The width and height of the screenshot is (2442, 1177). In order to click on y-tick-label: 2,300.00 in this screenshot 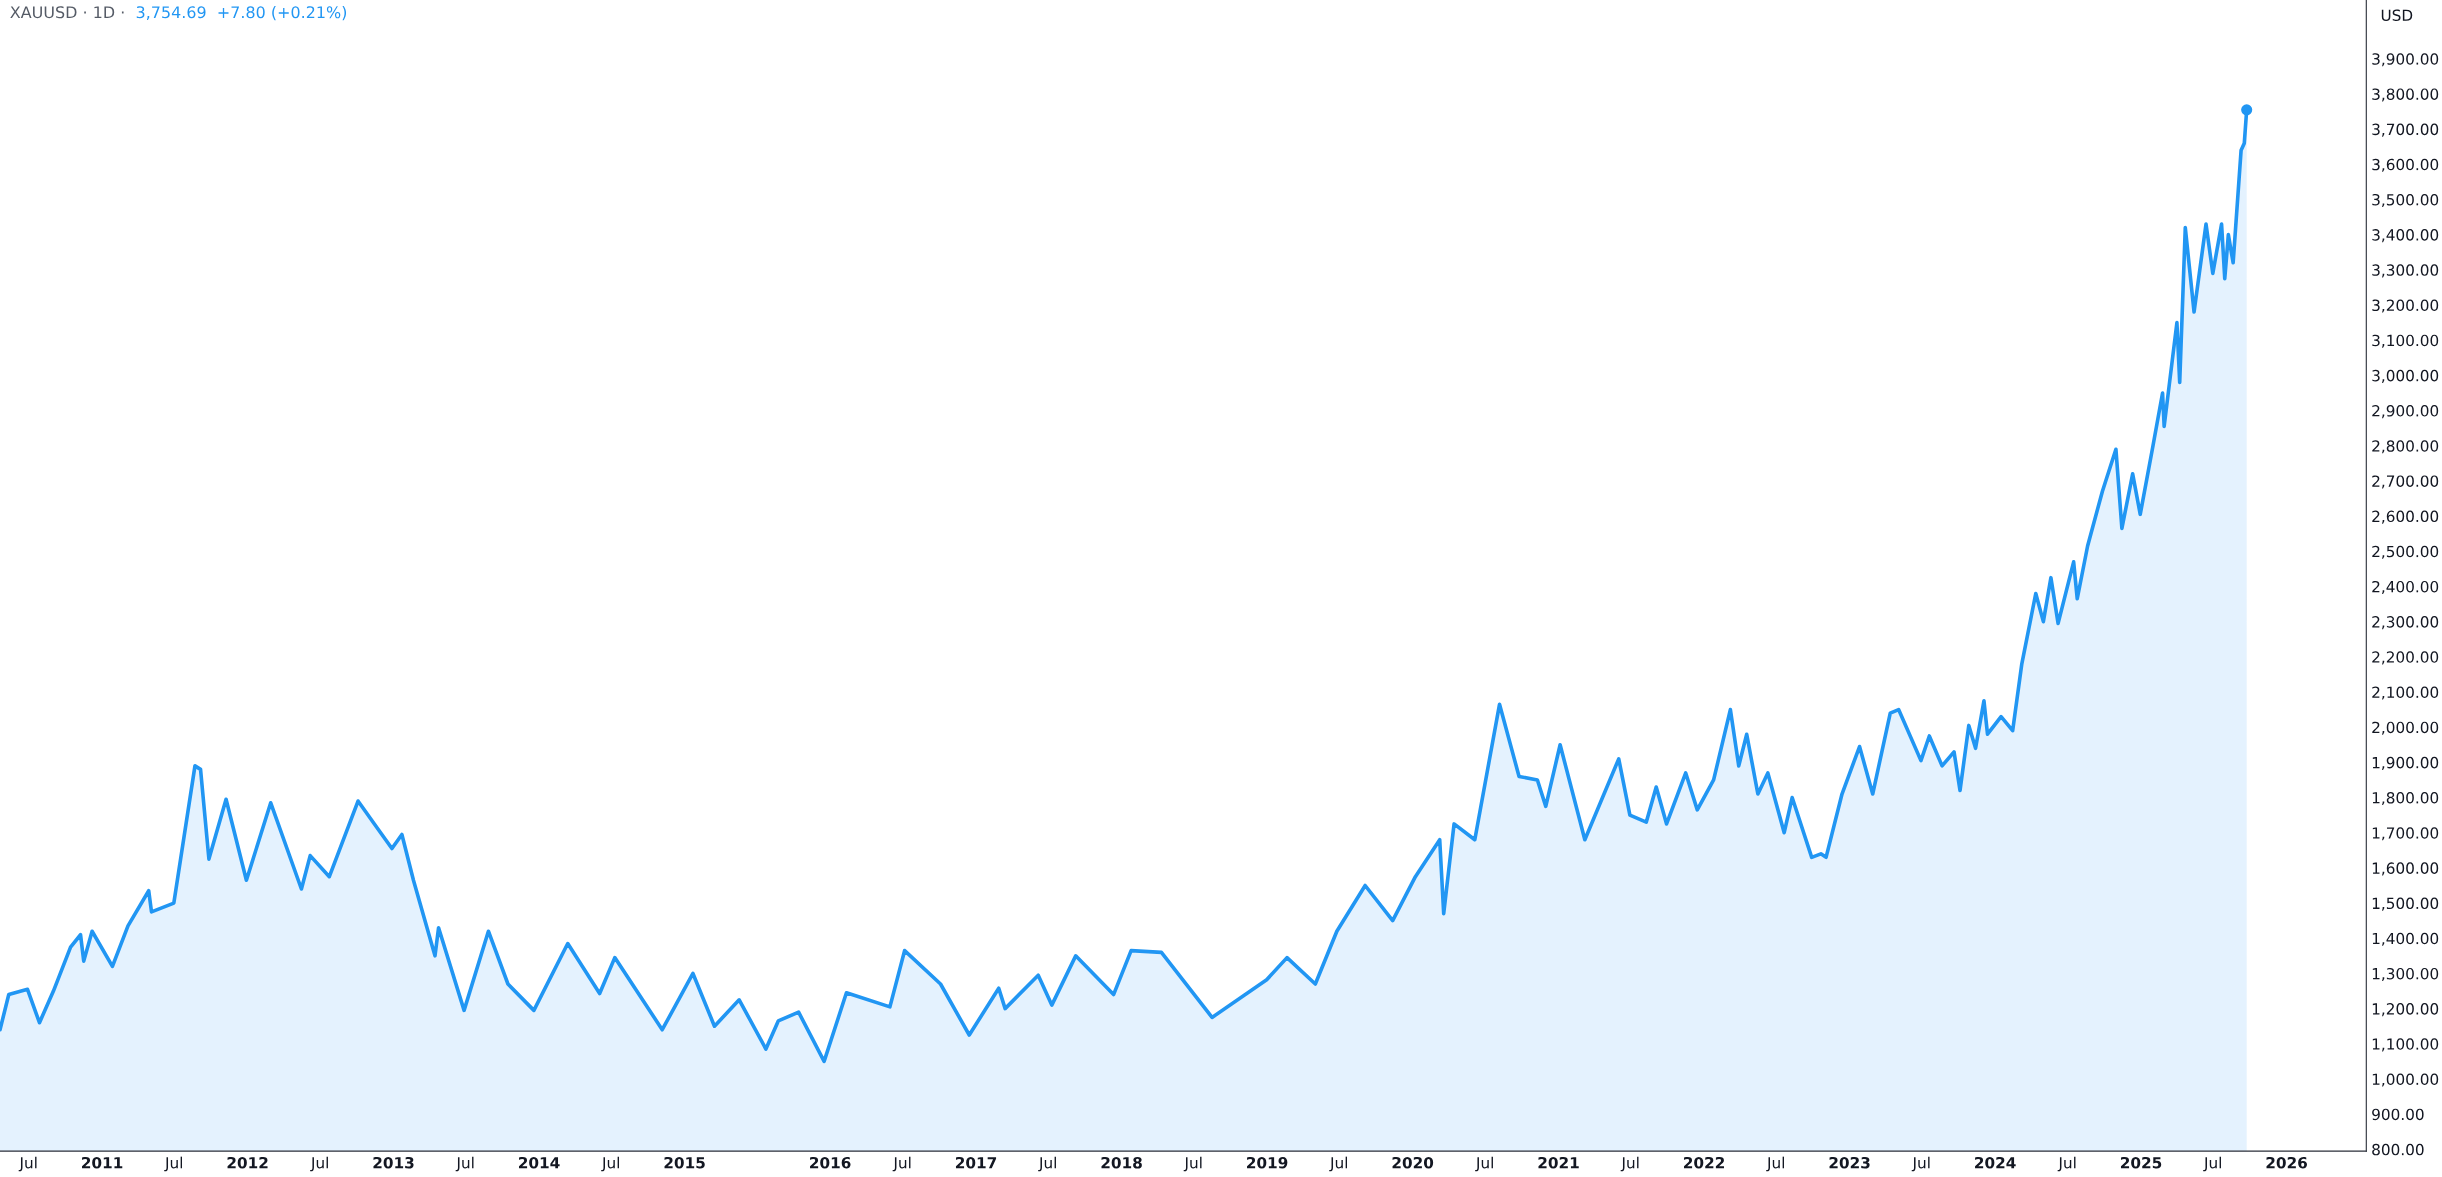, I will do `click(2405, 623)`.